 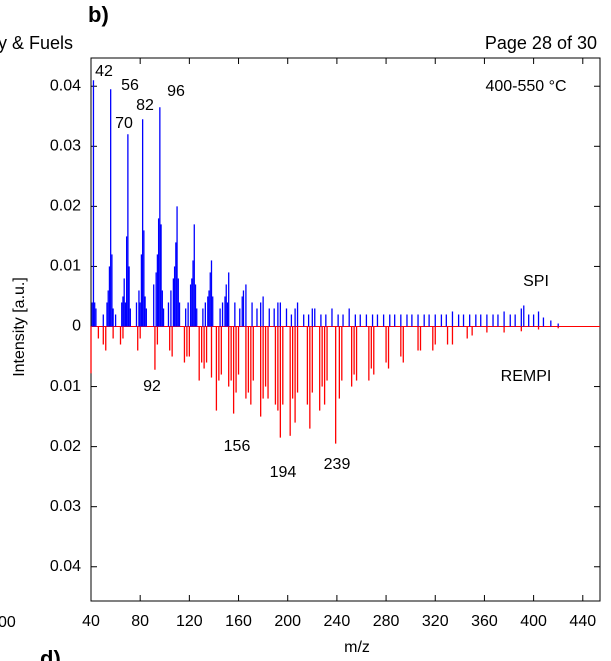 I want to click on panel-label: b), so click(x=98, y=14).